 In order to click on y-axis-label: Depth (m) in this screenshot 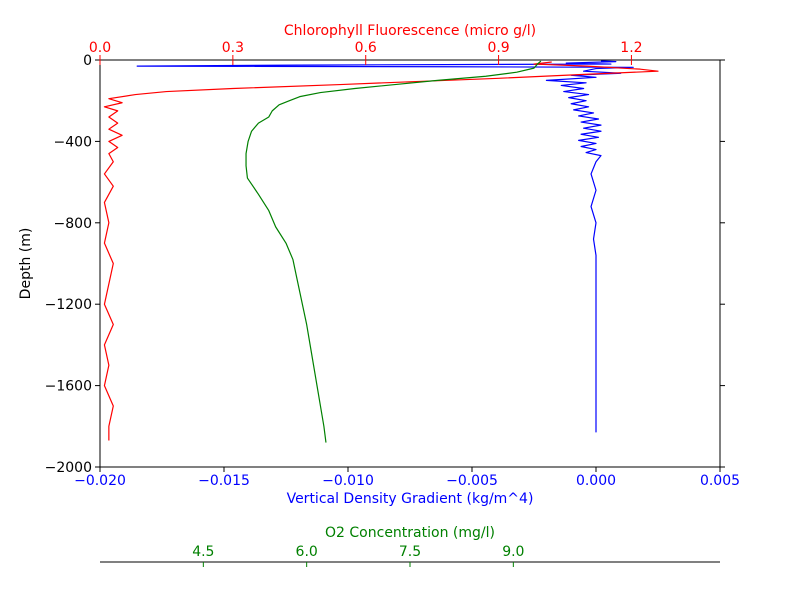, I will do `click(26, 264)`.